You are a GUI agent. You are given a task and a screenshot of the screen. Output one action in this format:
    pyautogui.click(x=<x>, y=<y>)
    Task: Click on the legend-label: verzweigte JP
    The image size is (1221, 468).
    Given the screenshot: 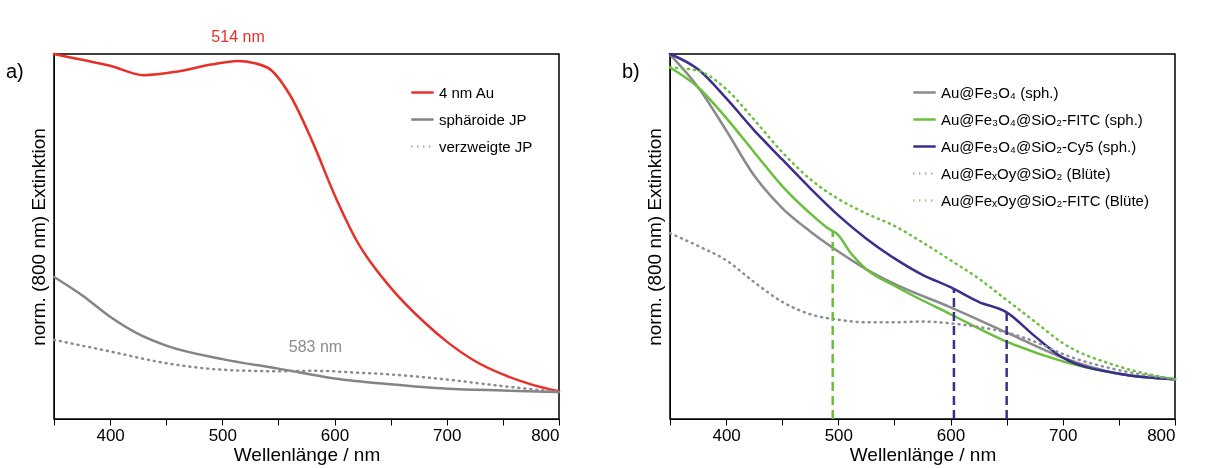 What is the action you would take?
    pyautogui.click(x=486, y=146)
    